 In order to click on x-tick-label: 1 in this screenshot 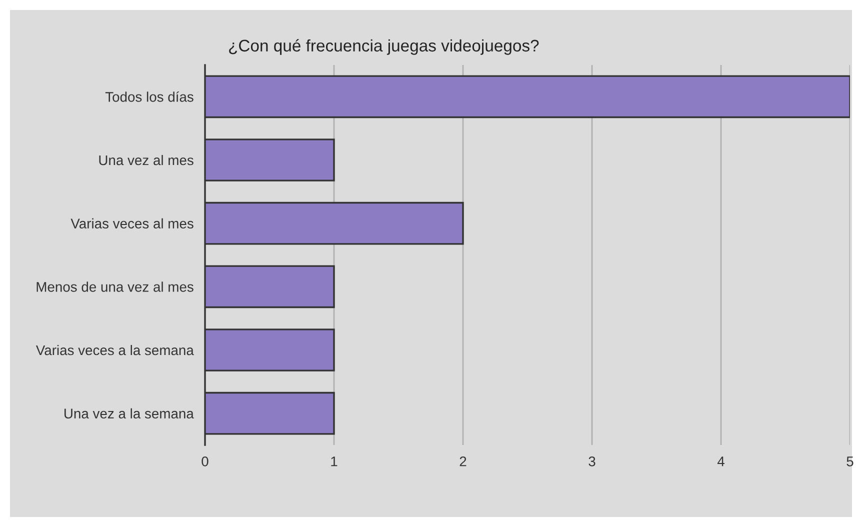, I will do `click(334, 461)`.